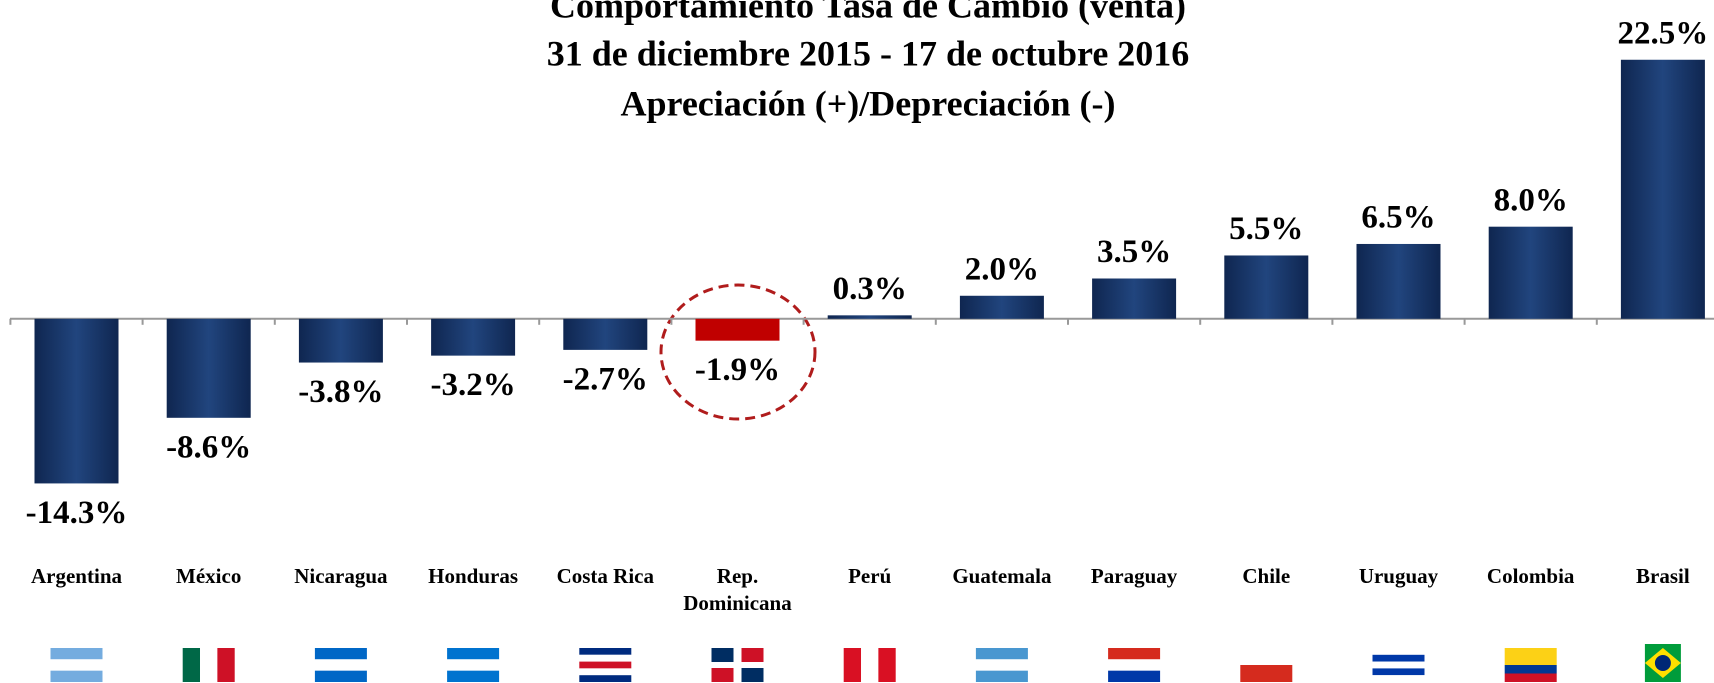  Describe the element at coordinates (1266, 229) in the screenshot. I see `data-label: 5.5%` at that location.